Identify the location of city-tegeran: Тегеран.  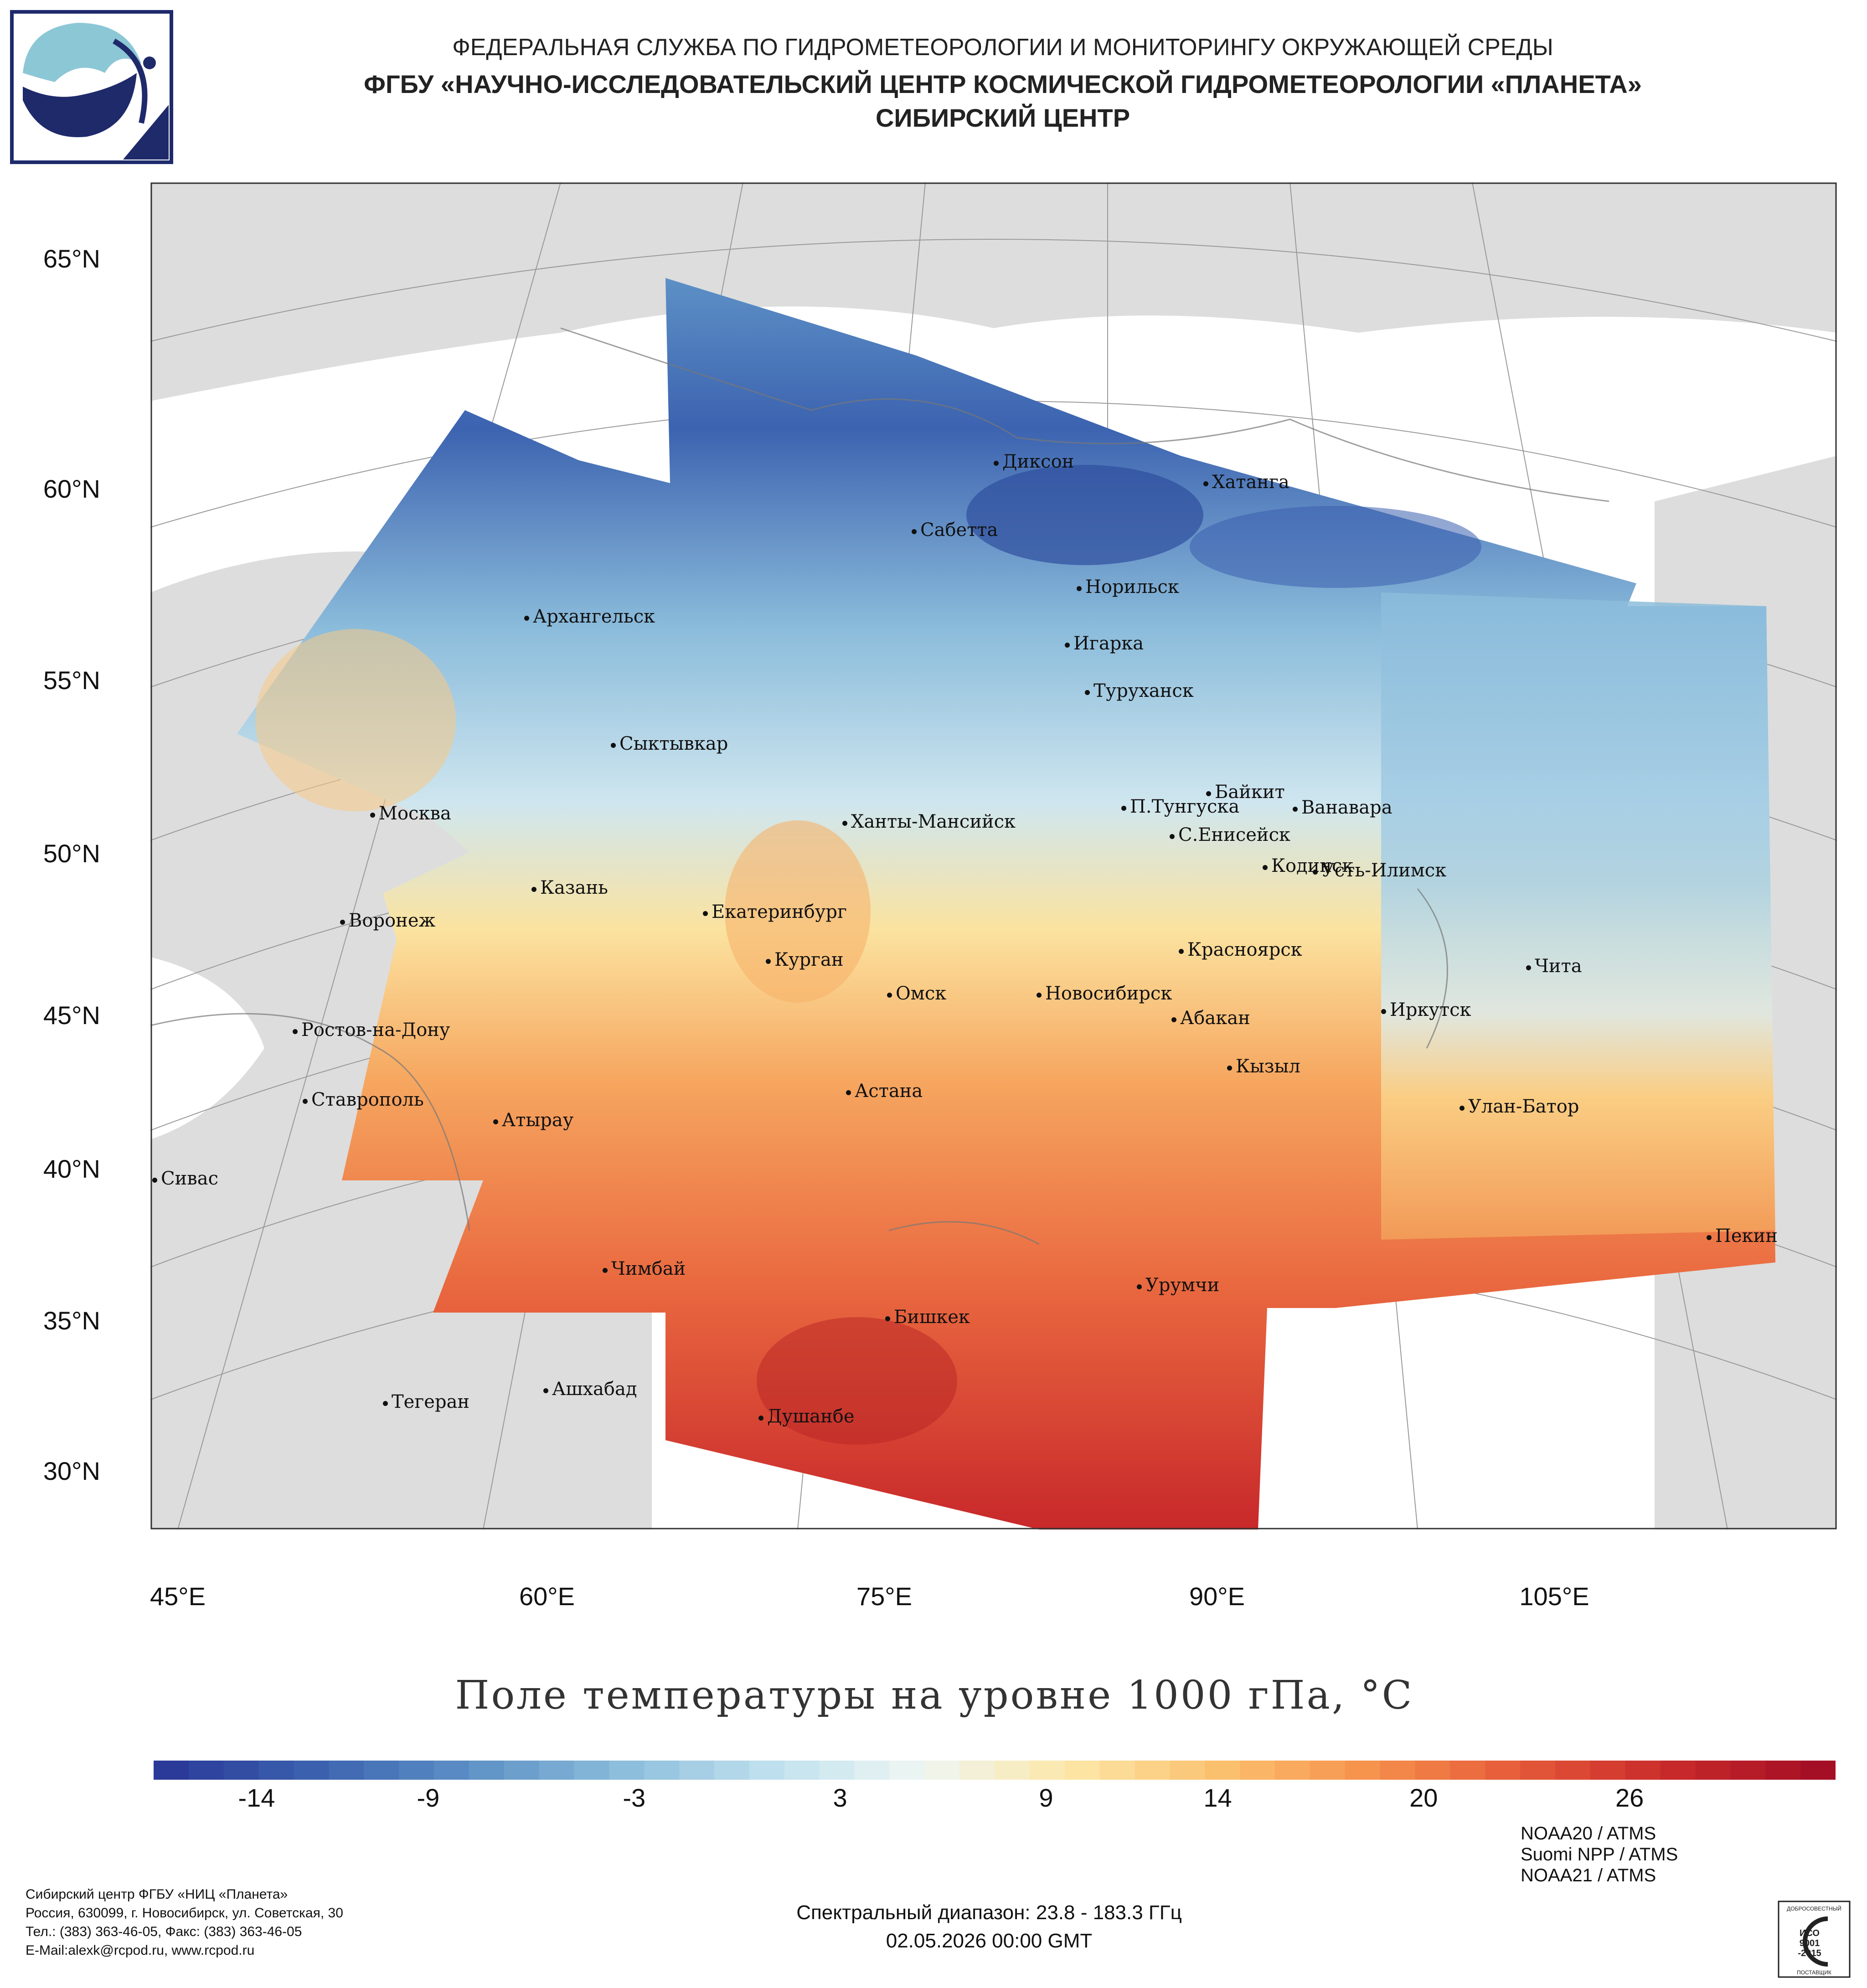
(426, 1402).